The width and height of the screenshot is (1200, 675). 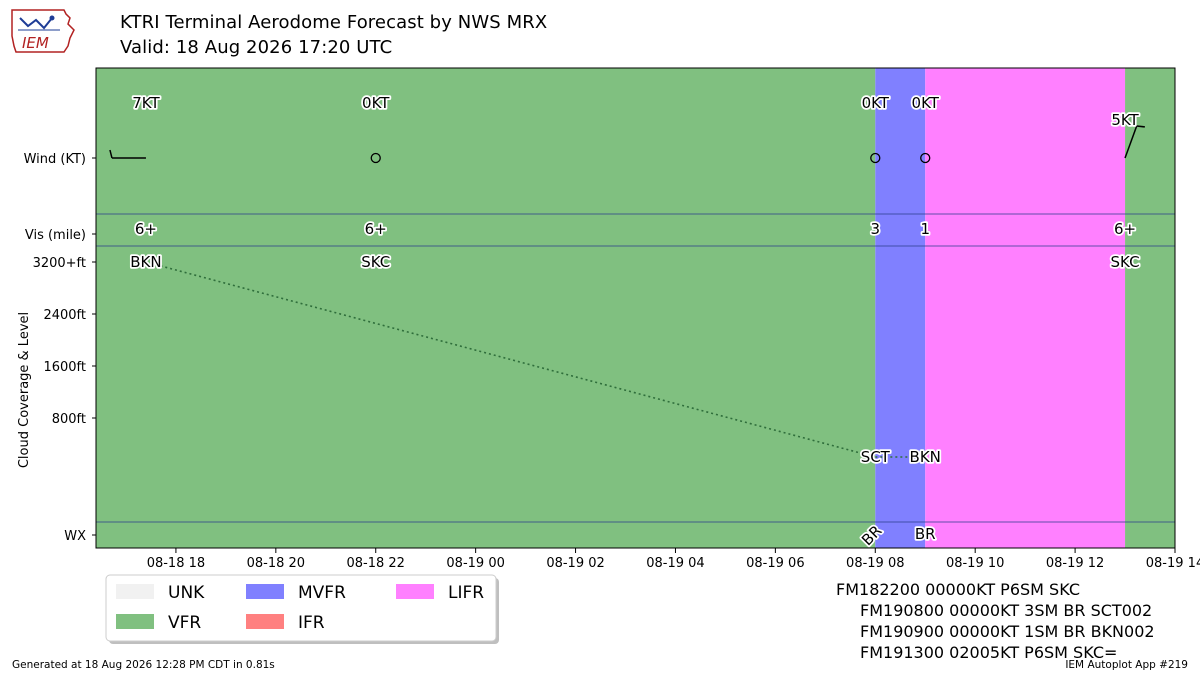 What do you see at coordinates (265, 591) in the screenshot?
I see `legend-swatch-mvfr` at bounding box center [265, 591].